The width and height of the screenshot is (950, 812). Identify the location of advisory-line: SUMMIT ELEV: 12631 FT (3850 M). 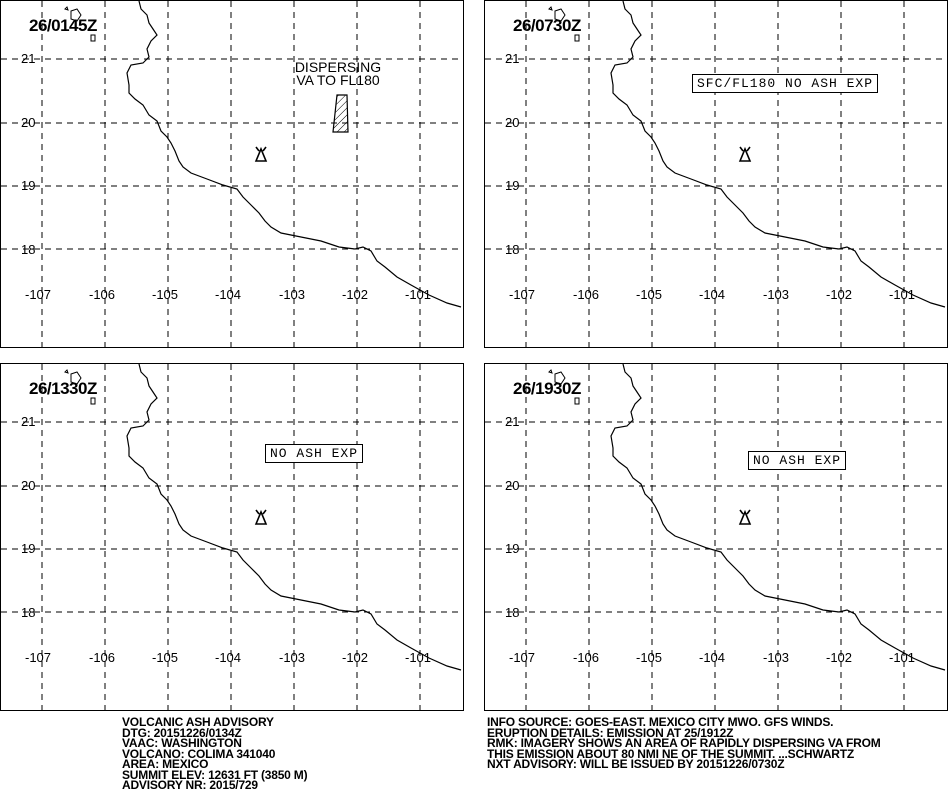
(215, 774).